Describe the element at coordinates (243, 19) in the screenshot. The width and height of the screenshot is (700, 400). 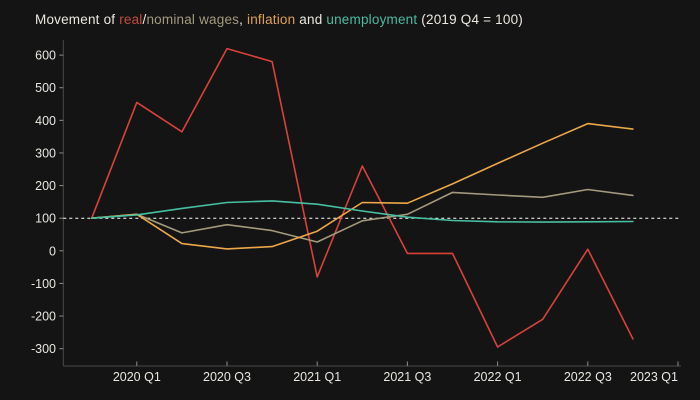
I see `title-segment-4: ,` at that location.